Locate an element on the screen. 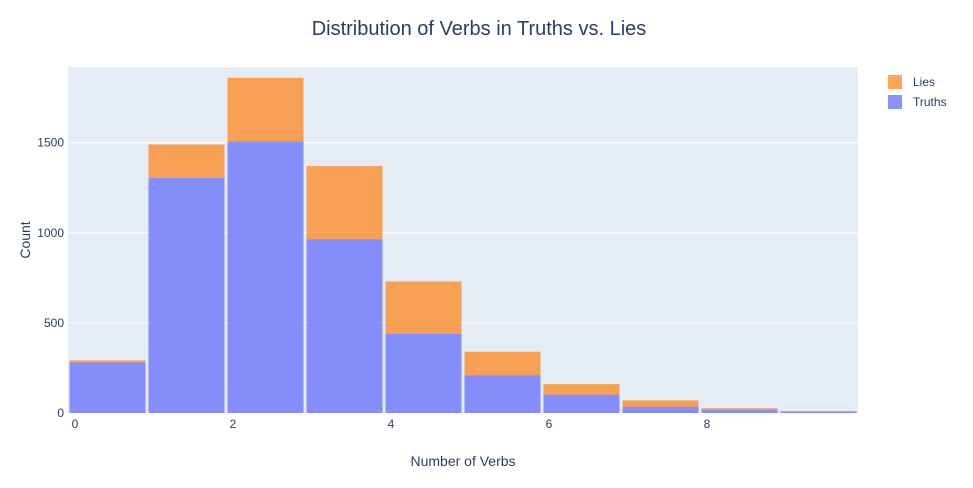 This screenshot has height=488, width=973. y-tick-label-0: 0 is located at coordinates (60, 413).